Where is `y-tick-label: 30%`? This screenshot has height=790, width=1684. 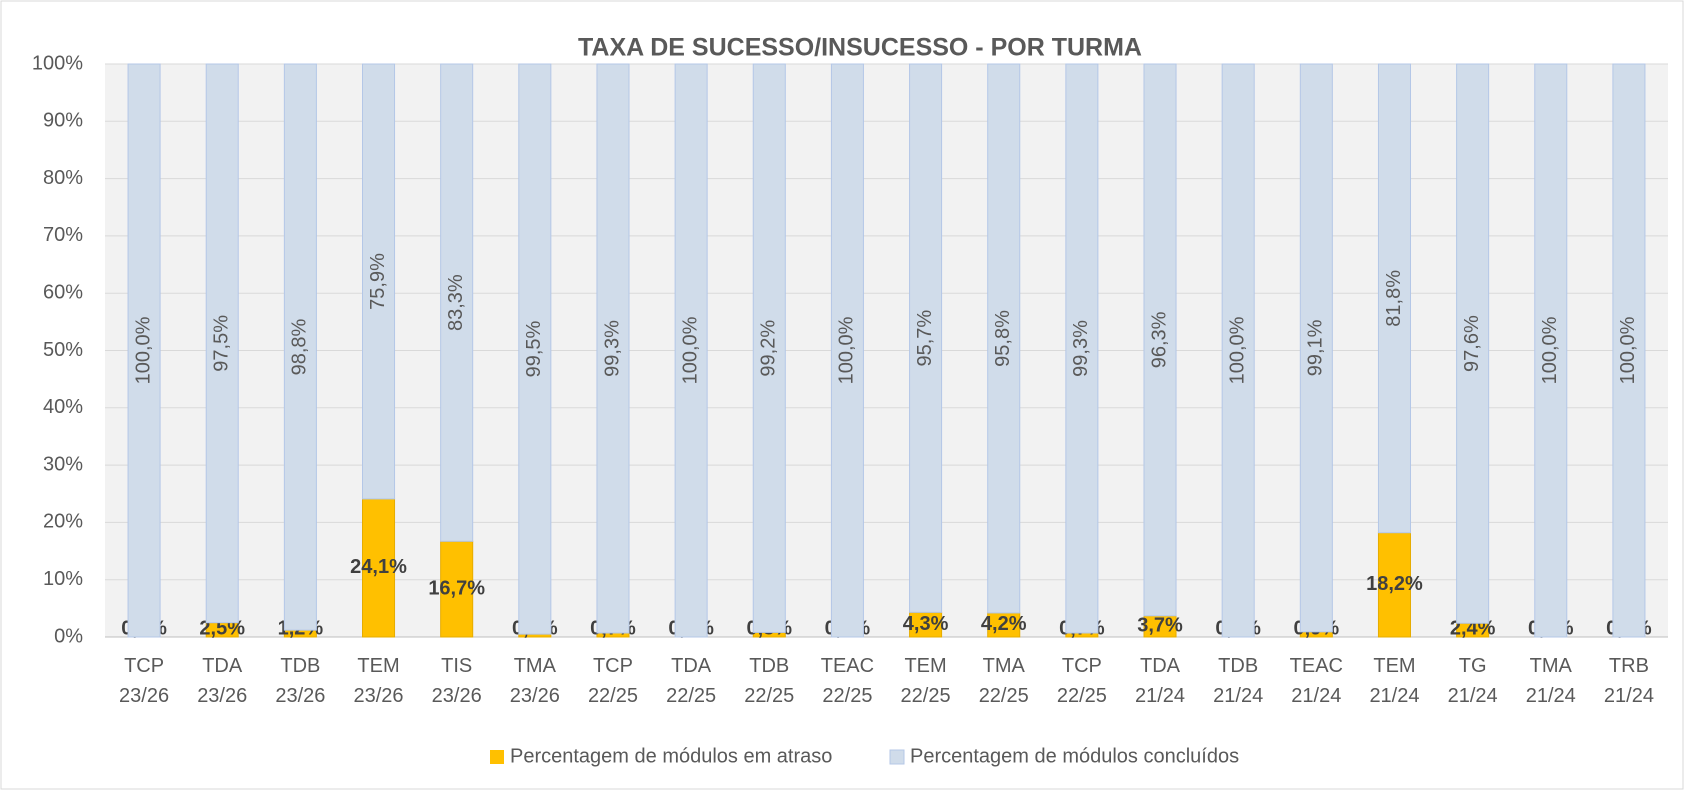
y-tick-label: 30% is located at coordinates (63, 464).